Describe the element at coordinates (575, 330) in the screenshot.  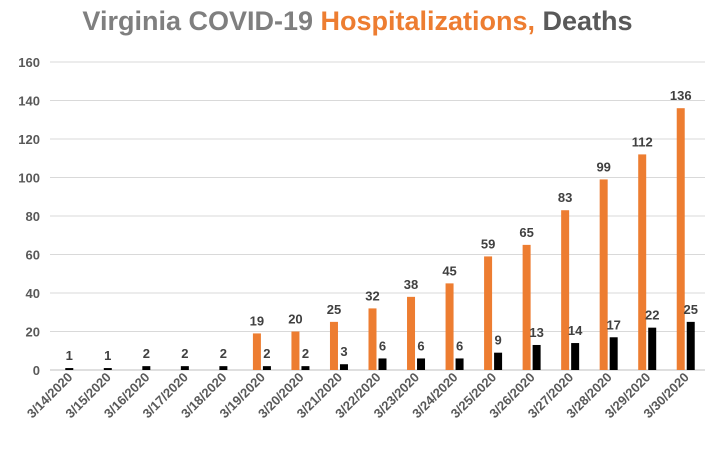
I see `data-label-deaths: 14` at that location.